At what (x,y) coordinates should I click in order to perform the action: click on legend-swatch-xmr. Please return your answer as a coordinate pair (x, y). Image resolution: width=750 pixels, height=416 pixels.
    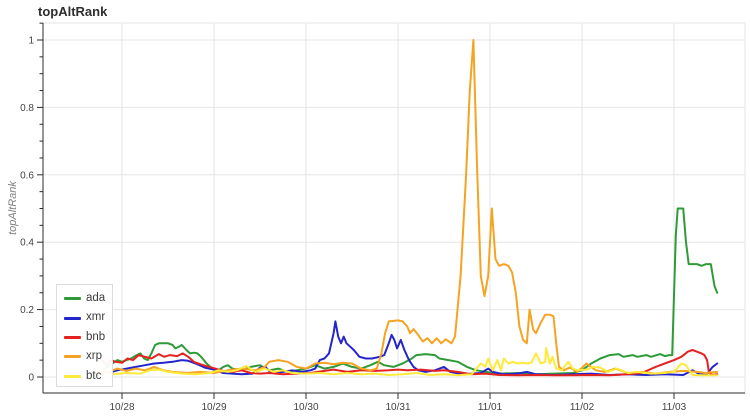
    Looking at the image, I should click on (72, 318).